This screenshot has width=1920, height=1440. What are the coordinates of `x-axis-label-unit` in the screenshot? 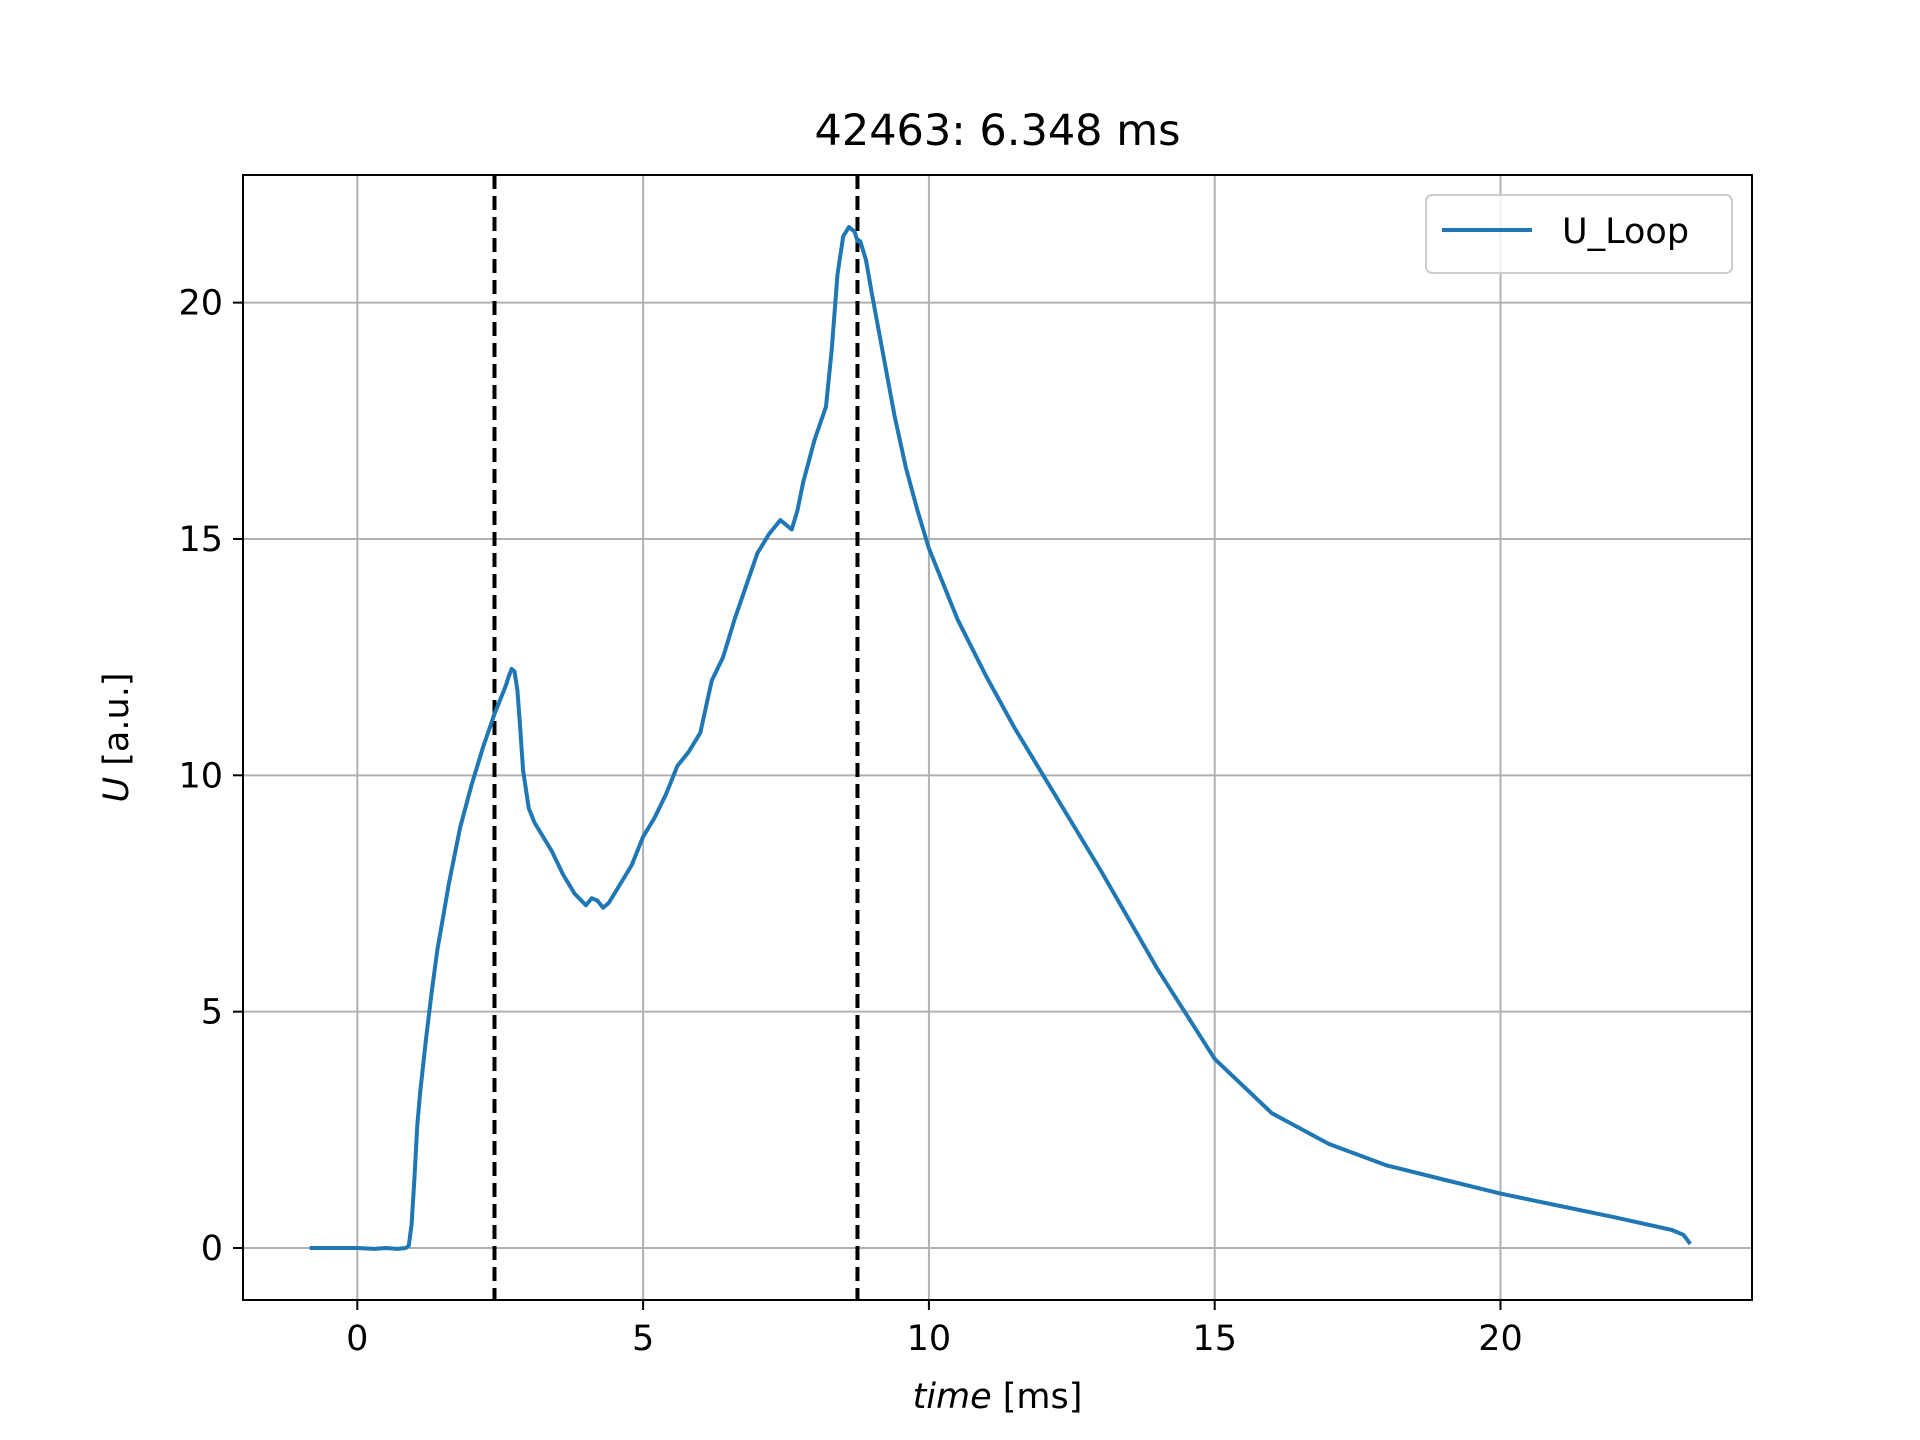 It's located at (997, 1397).